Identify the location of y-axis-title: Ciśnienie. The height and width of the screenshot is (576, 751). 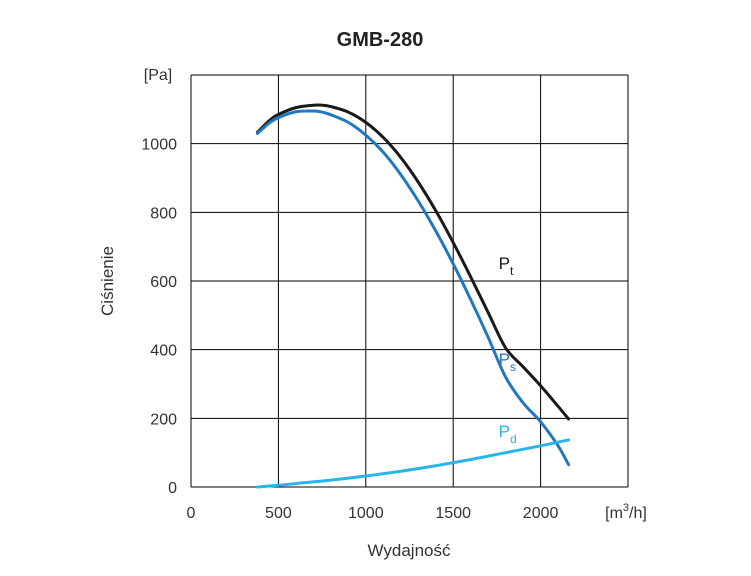
(107, 281).